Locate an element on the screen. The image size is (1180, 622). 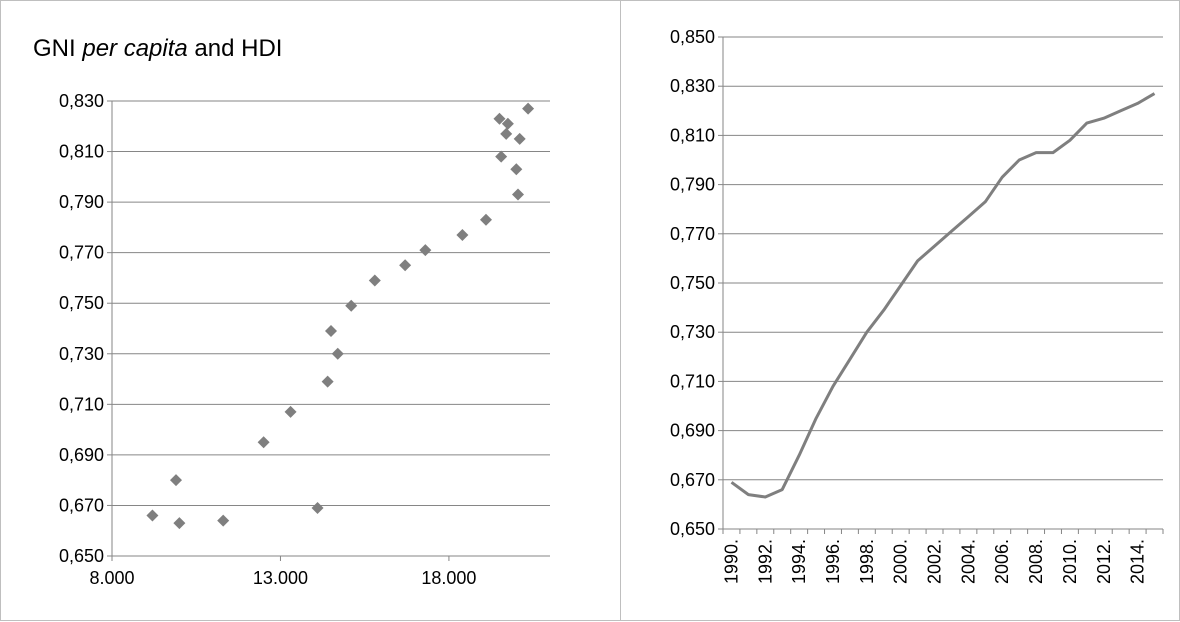
x-tick-label: 2008. is located at coordinates (1036, 561).